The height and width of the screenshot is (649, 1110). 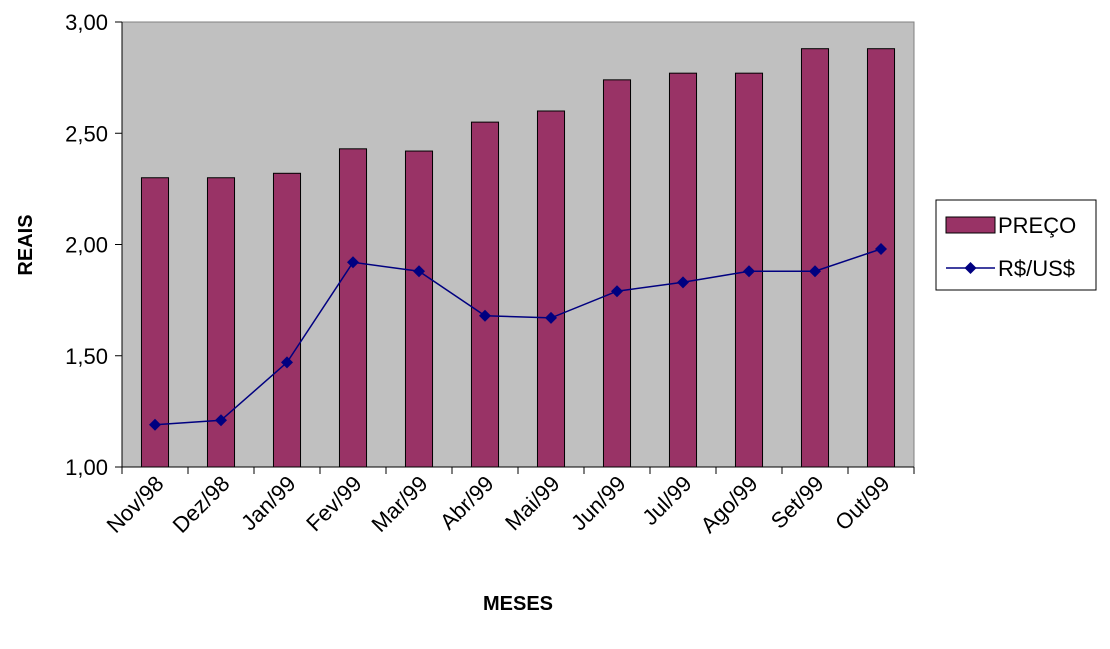 I want to click on y-tick-label: 3,00, so click(x=86, y=22).